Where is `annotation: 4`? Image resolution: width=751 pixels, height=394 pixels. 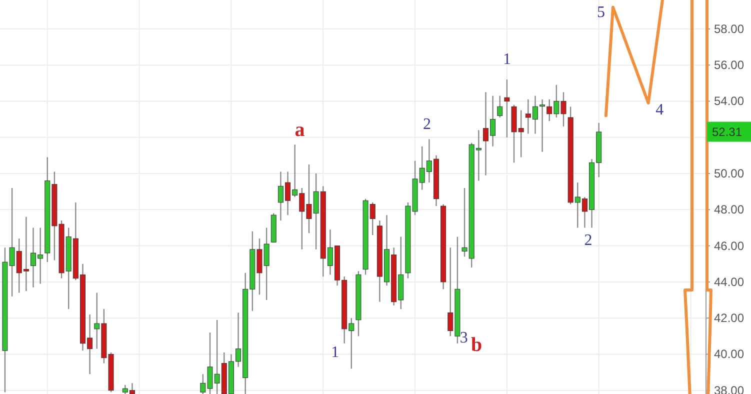 annotation: 4 is located at coordinates (660, 110).